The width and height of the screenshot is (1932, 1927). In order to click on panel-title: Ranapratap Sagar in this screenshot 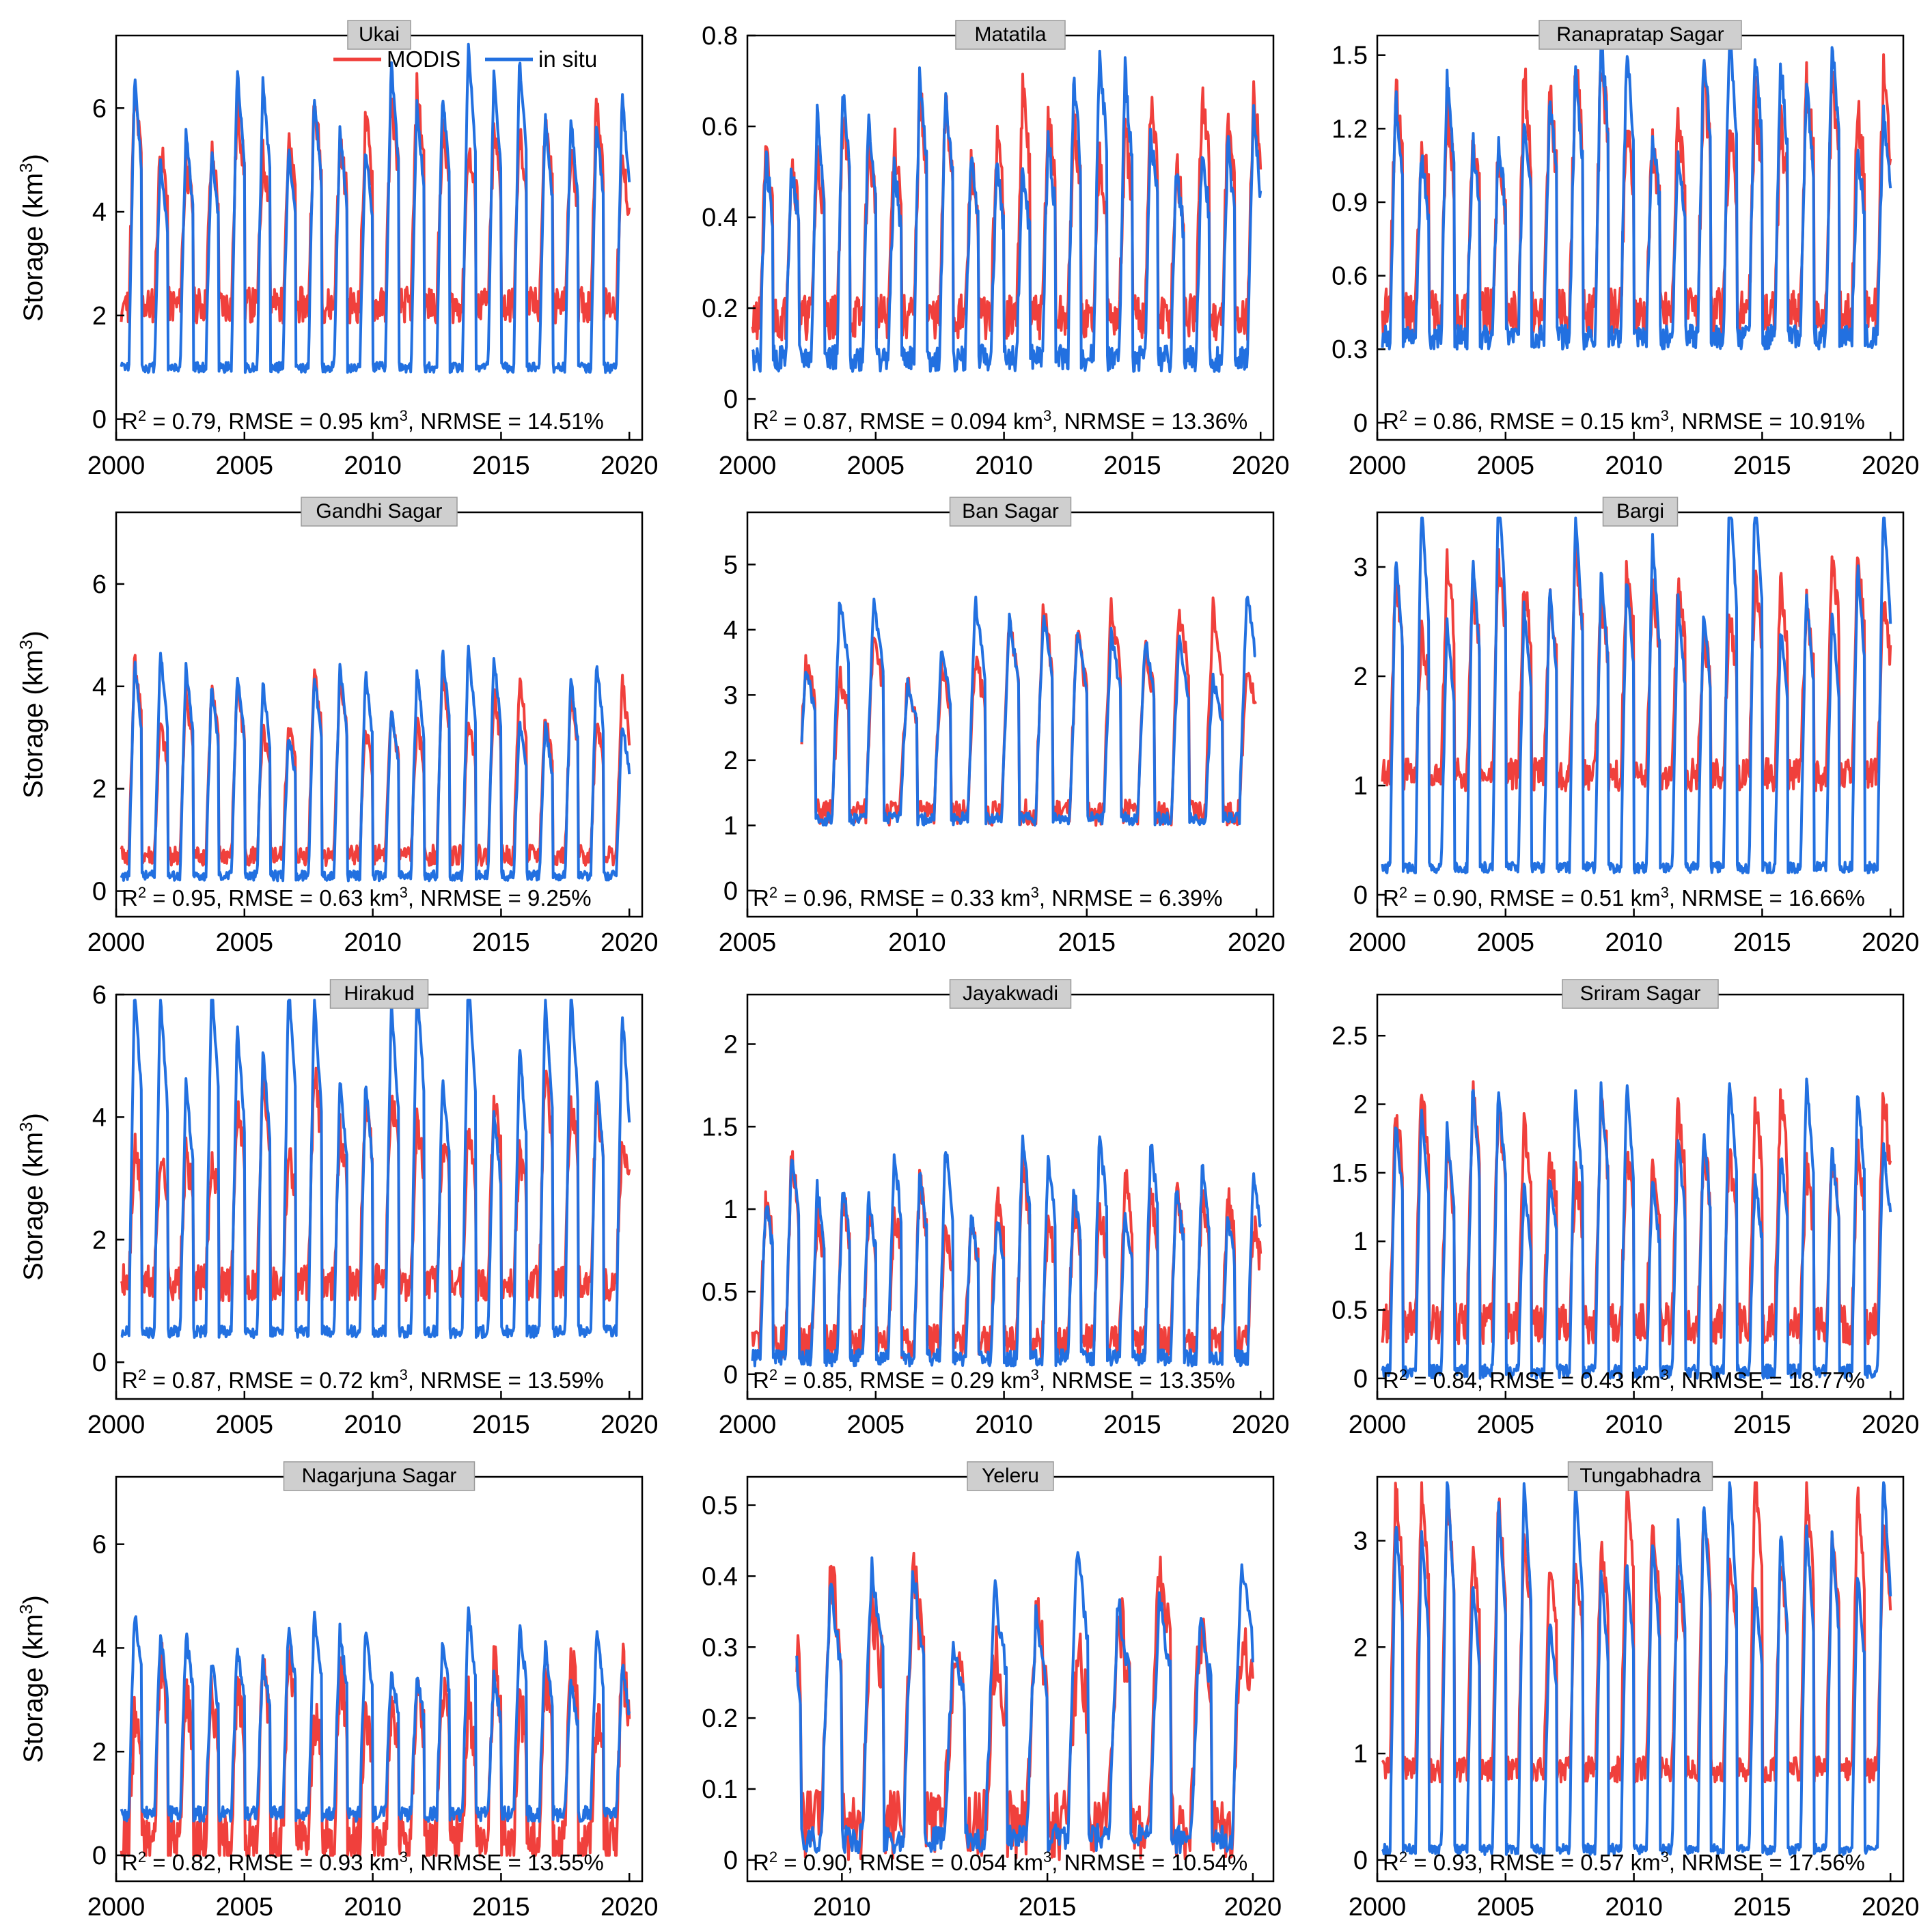, I will do `click(1640, 34)`.